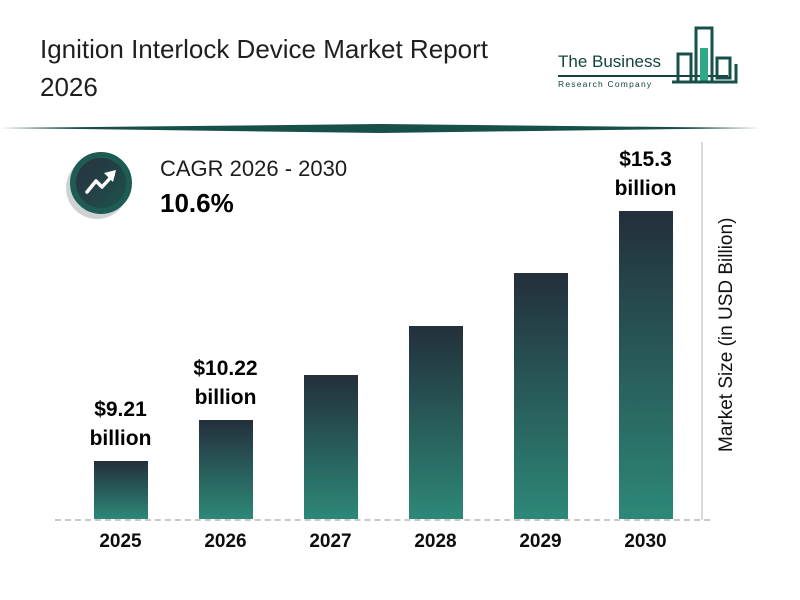 The height and width of the screenshot is (600, 800). Describe the element at coordinates (330, 541) in the screenshot. I see `year-label-2027: 2027` at that location.